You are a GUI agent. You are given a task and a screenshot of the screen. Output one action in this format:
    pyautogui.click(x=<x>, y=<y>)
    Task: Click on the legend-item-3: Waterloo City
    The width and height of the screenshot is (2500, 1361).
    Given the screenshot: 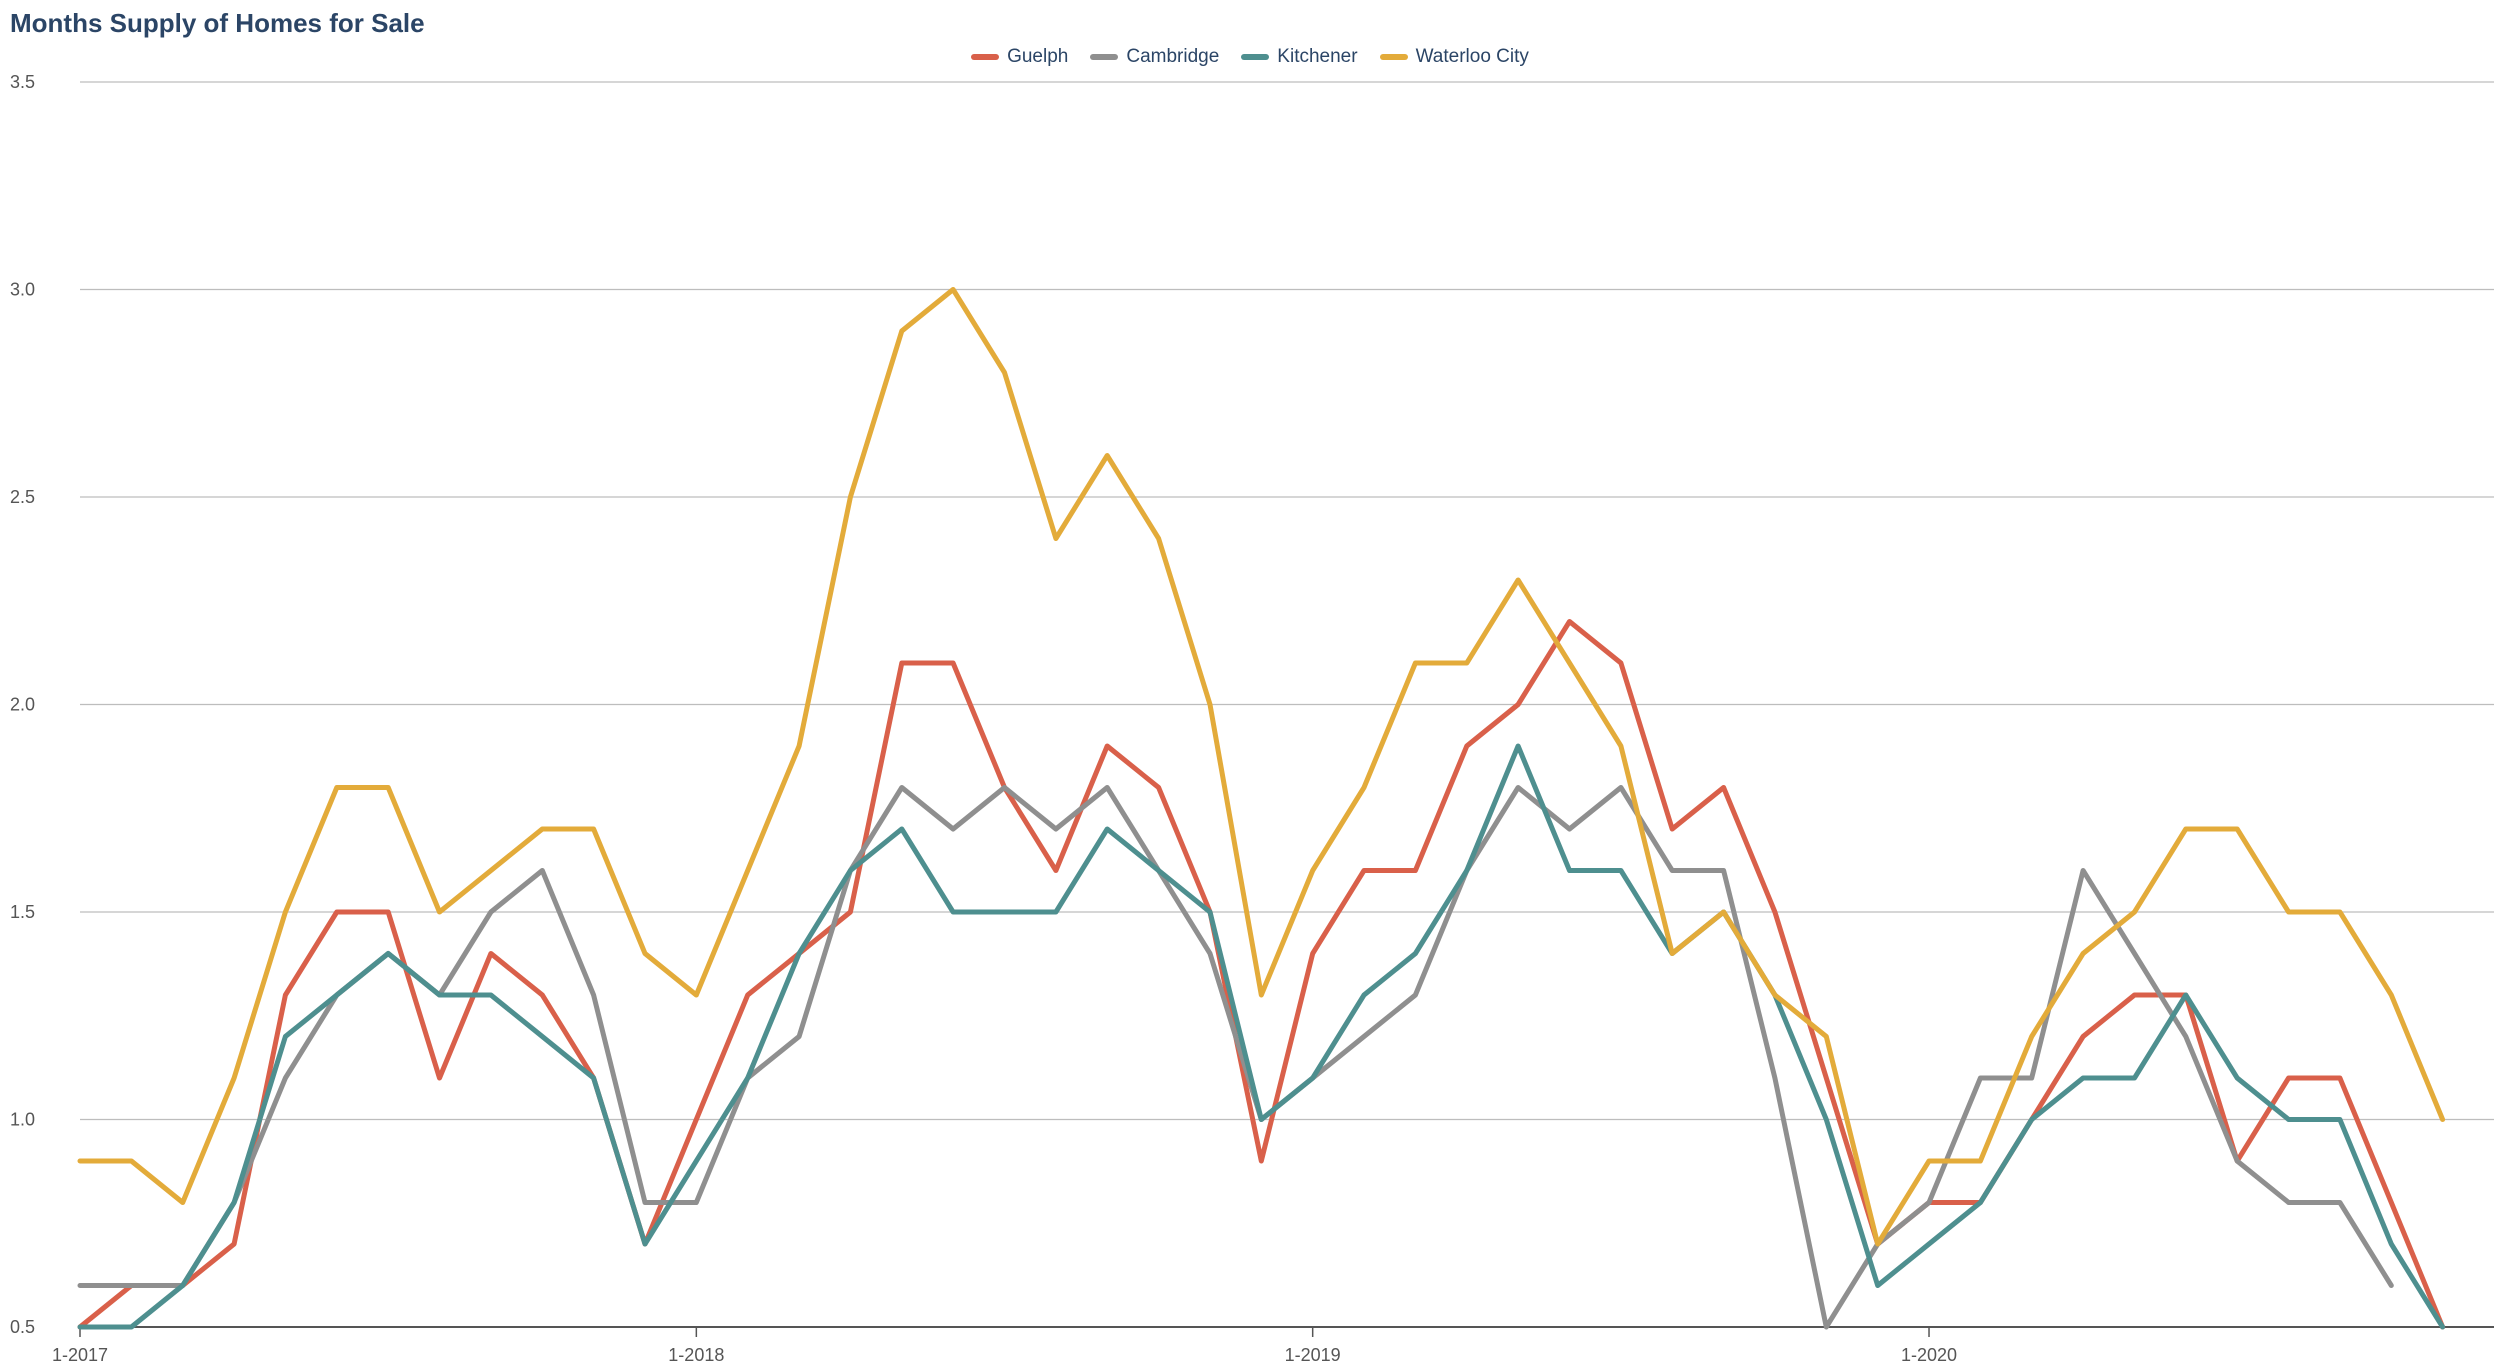 What is the action you would take?
    pyautogui.click(x=1454, y=57)
    